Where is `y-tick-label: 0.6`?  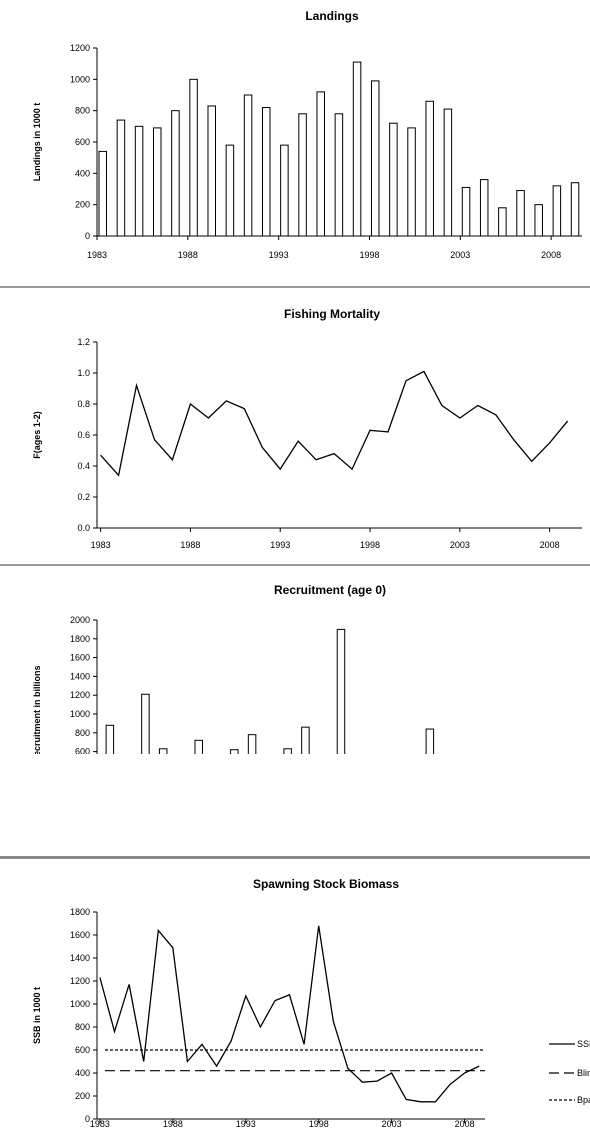
y-tick-label: 0.6 is located at coordinates (83, 435).